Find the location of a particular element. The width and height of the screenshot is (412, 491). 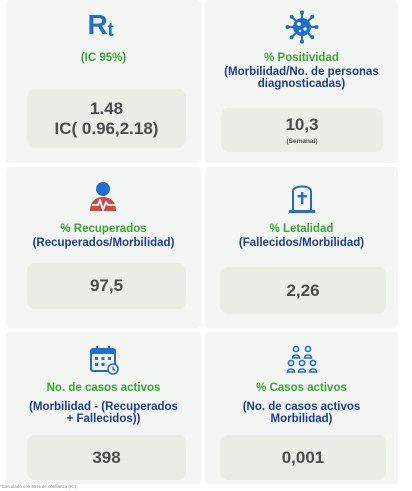

recuperados-value-box: 97,5 is located at coordinates (106, 286).